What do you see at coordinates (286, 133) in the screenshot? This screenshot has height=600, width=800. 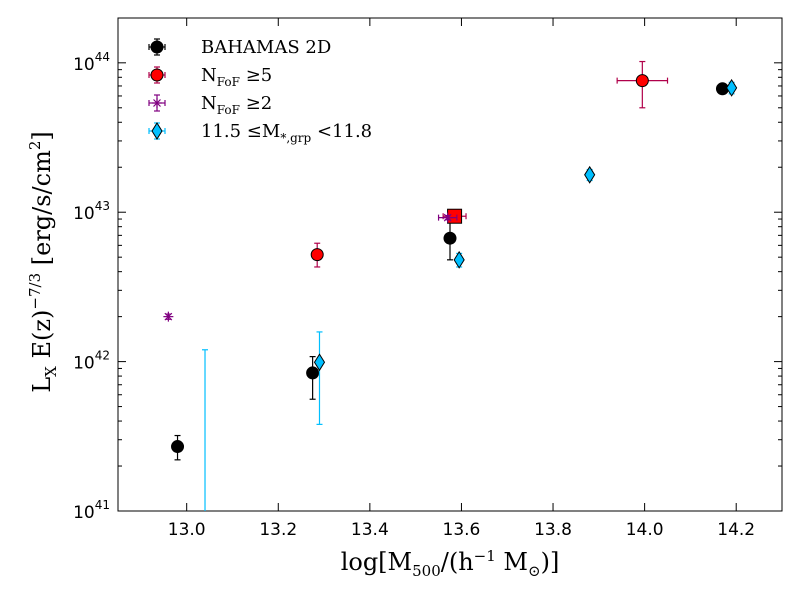 I see `legend-label: 11.5 ≤M*,grp <11.8` at bounding box center [286, 133].